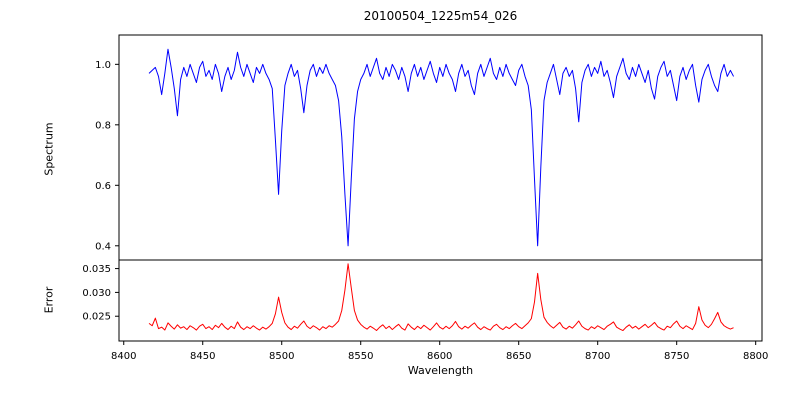 The width and height of the screenshot is (800, 400). What do you see at coordinates (440, 16) in the screenshot?
I see `chart-title: 20100504_1225m54_026` at bounding box center [440, 16].